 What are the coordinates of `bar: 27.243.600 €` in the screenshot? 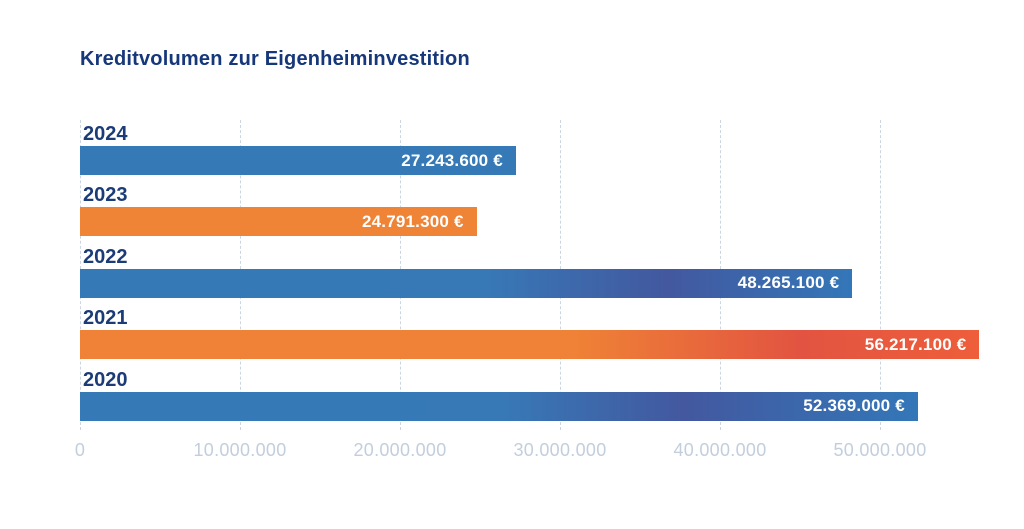 It's located at (298, 160).